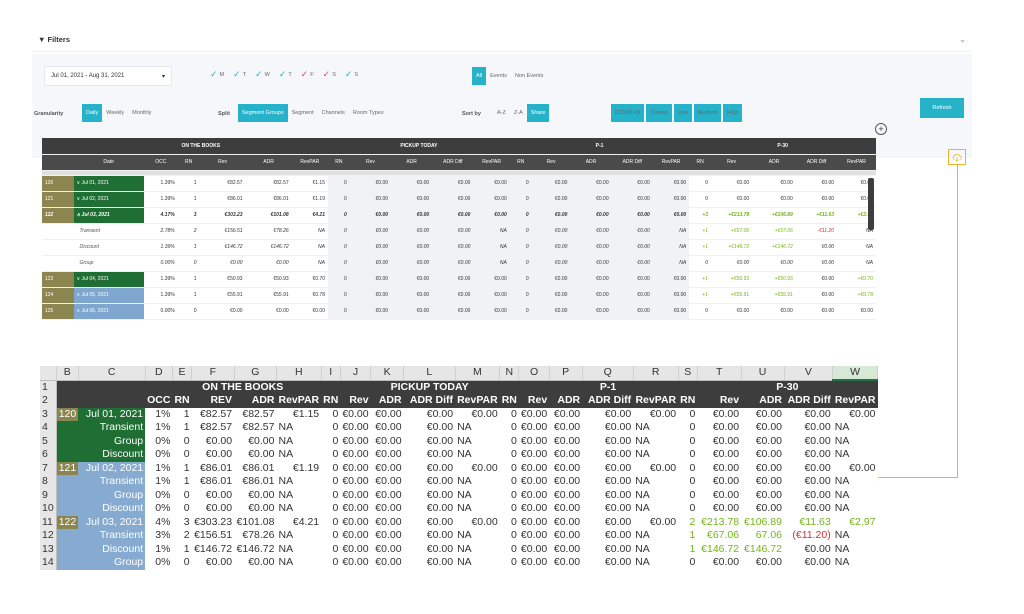 Image resolution: width=1024 pixels, height=614 pixels. I want to click on sheet-cell: €4.21, so click(306, 521).